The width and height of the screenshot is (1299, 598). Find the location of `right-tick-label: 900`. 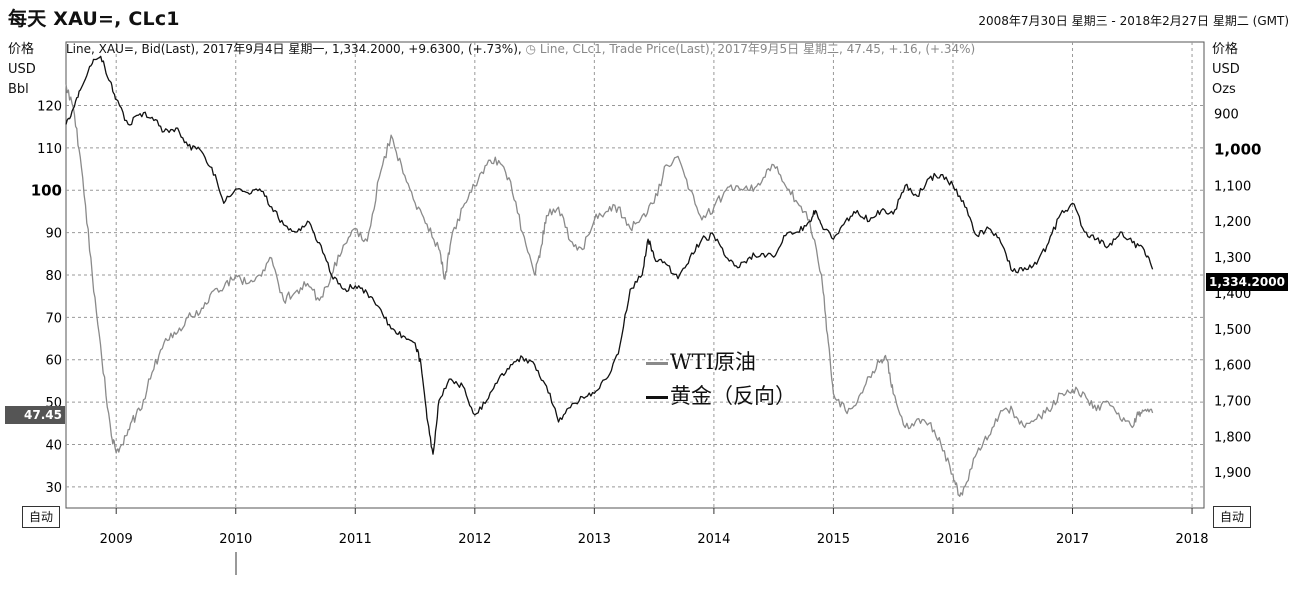

right-tick-label: 900 is located at coordinates (1226, 115).